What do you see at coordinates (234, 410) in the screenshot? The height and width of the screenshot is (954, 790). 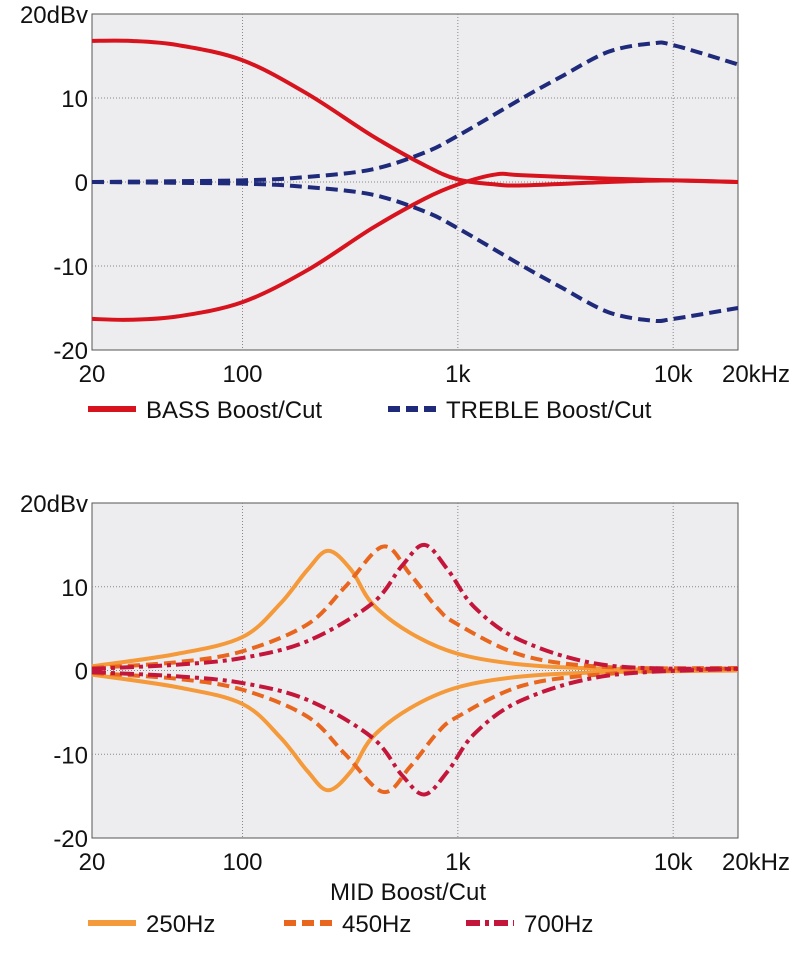 I see `legend-label: BASS Boost/Cut` at bounding box center [234, 410].